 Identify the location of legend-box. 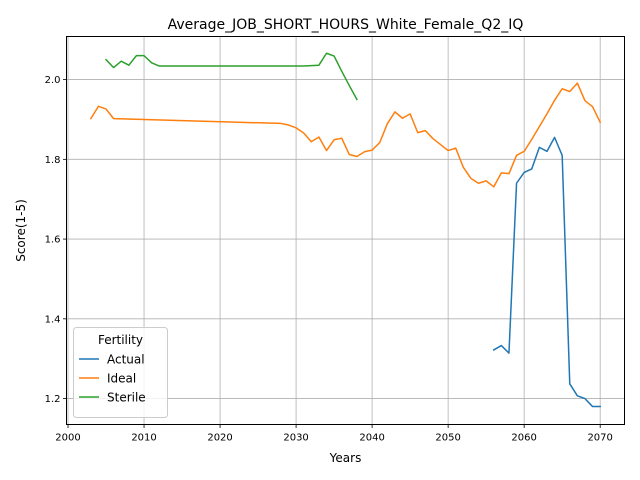
(120, 372).